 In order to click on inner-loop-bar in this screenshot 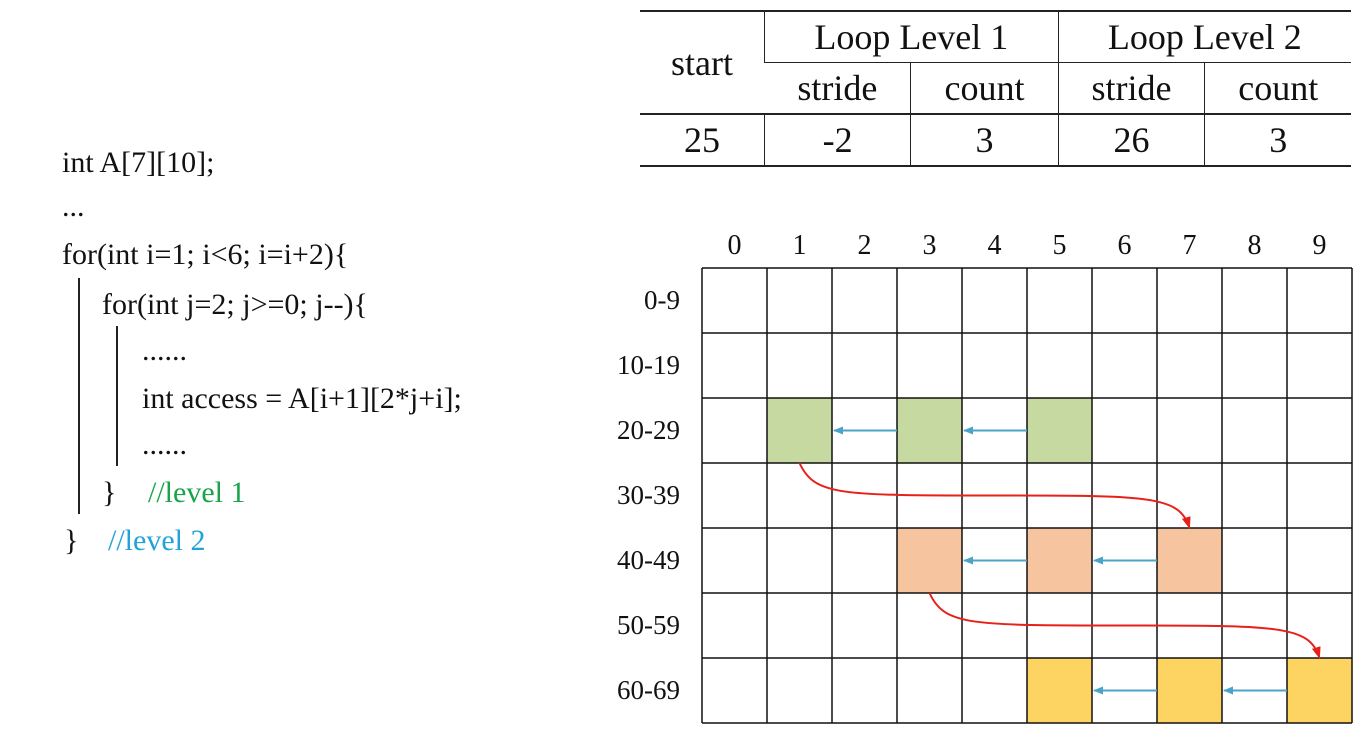, I will do `click(117, 396)`.